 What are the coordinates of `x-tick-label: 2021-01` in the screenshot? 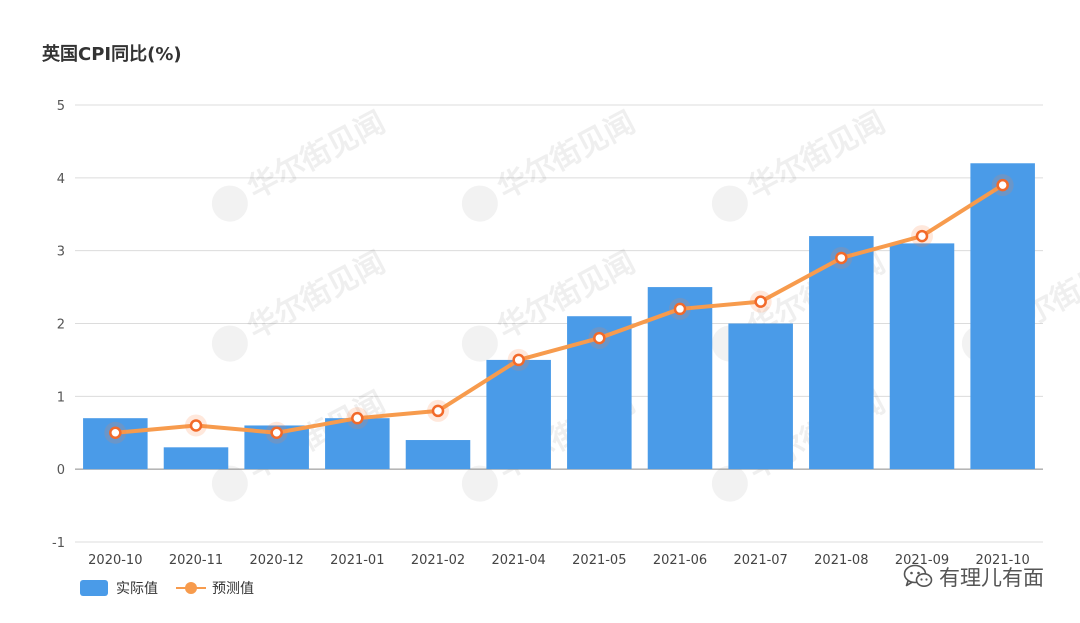 It's located at (357, 560).